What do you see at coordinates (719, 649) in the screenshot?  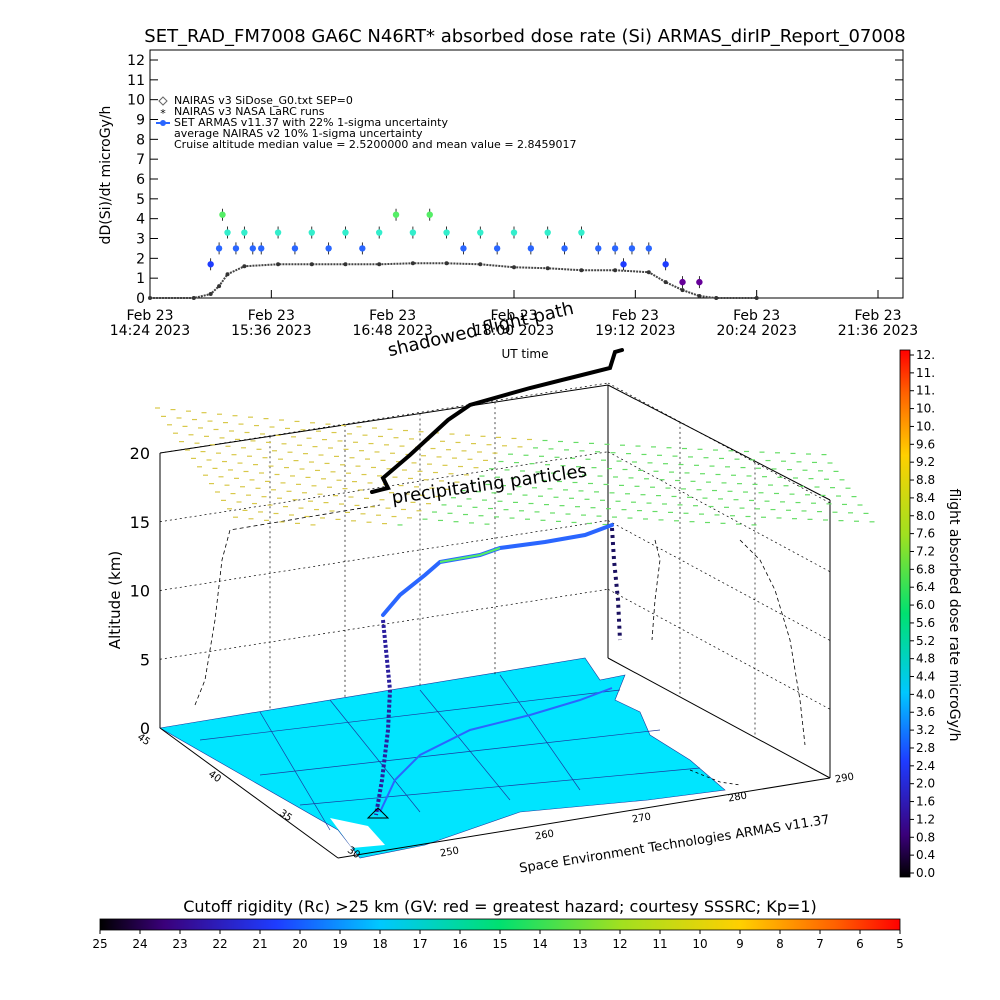 I see `altitude-gridline-side` at bounding box center [719, 649].